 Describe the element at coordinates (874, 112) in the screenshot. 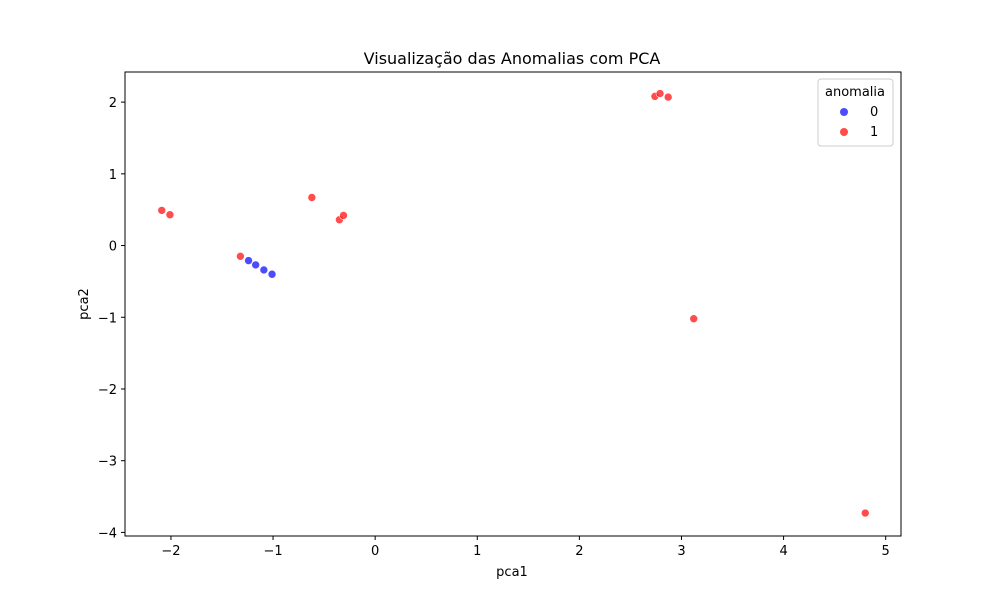

I see `legend-label-0: 0` at that location.